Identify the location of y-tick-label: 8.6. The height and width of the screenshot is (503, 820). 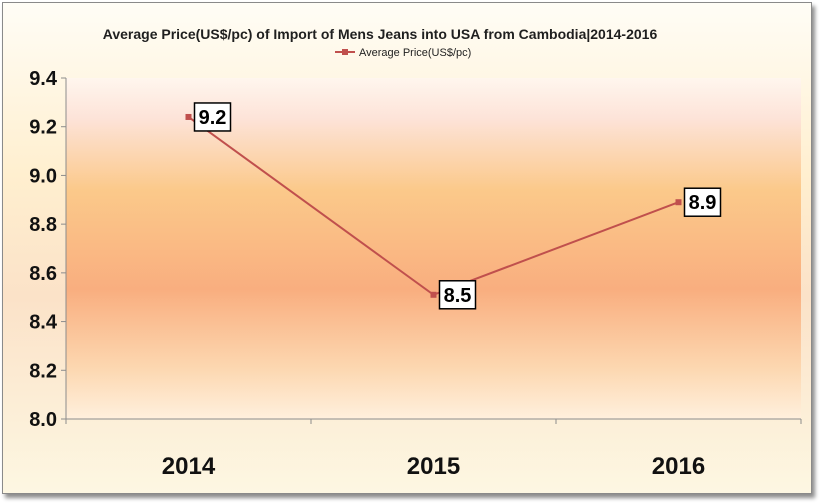
(43, 274).